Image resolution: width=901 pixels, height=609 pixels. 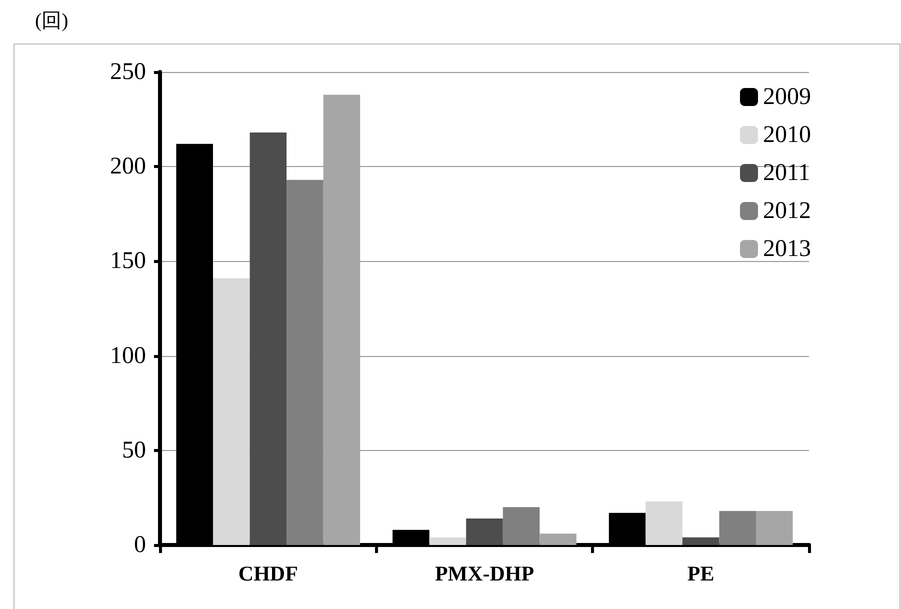 I want to click on x-tick-label: PMX-DHP, so click(x=484, y=574).